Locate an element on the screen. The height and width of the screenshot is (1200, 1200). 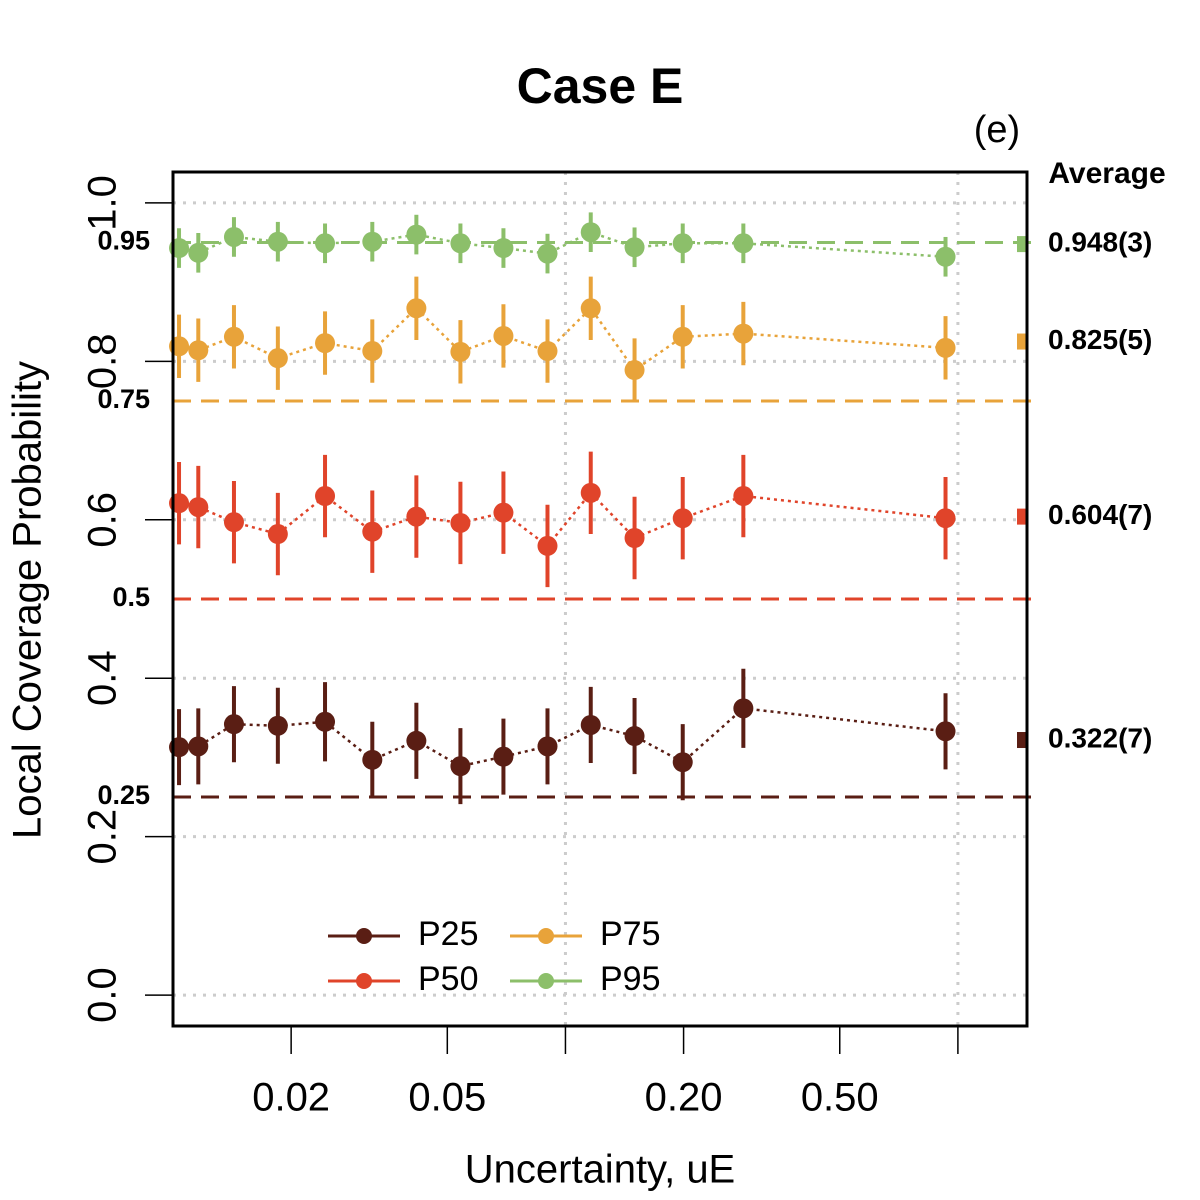
average-label: 0.322(7) is located at coordinates (1100, 737).